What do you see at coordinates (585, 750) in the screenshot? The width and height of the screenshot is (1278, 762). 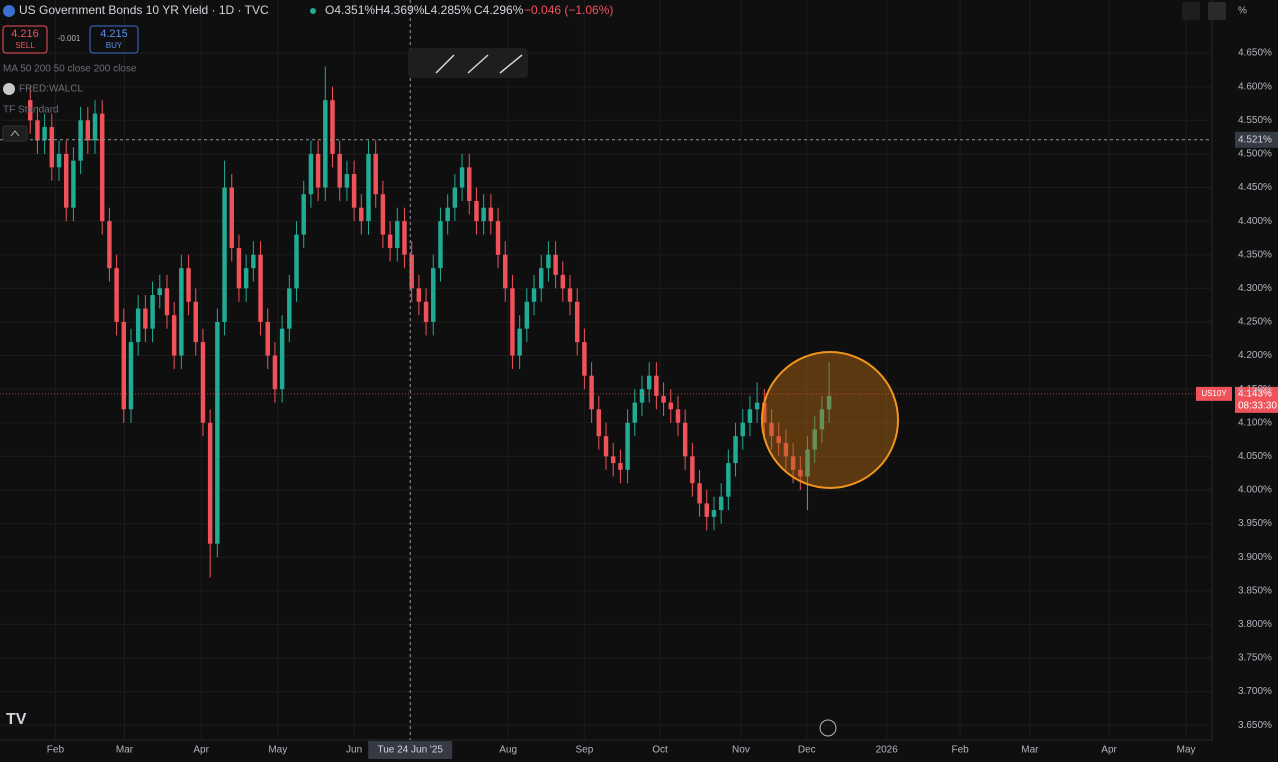 I see `x-tick-label: Sep` at bounding box center [585, 750].